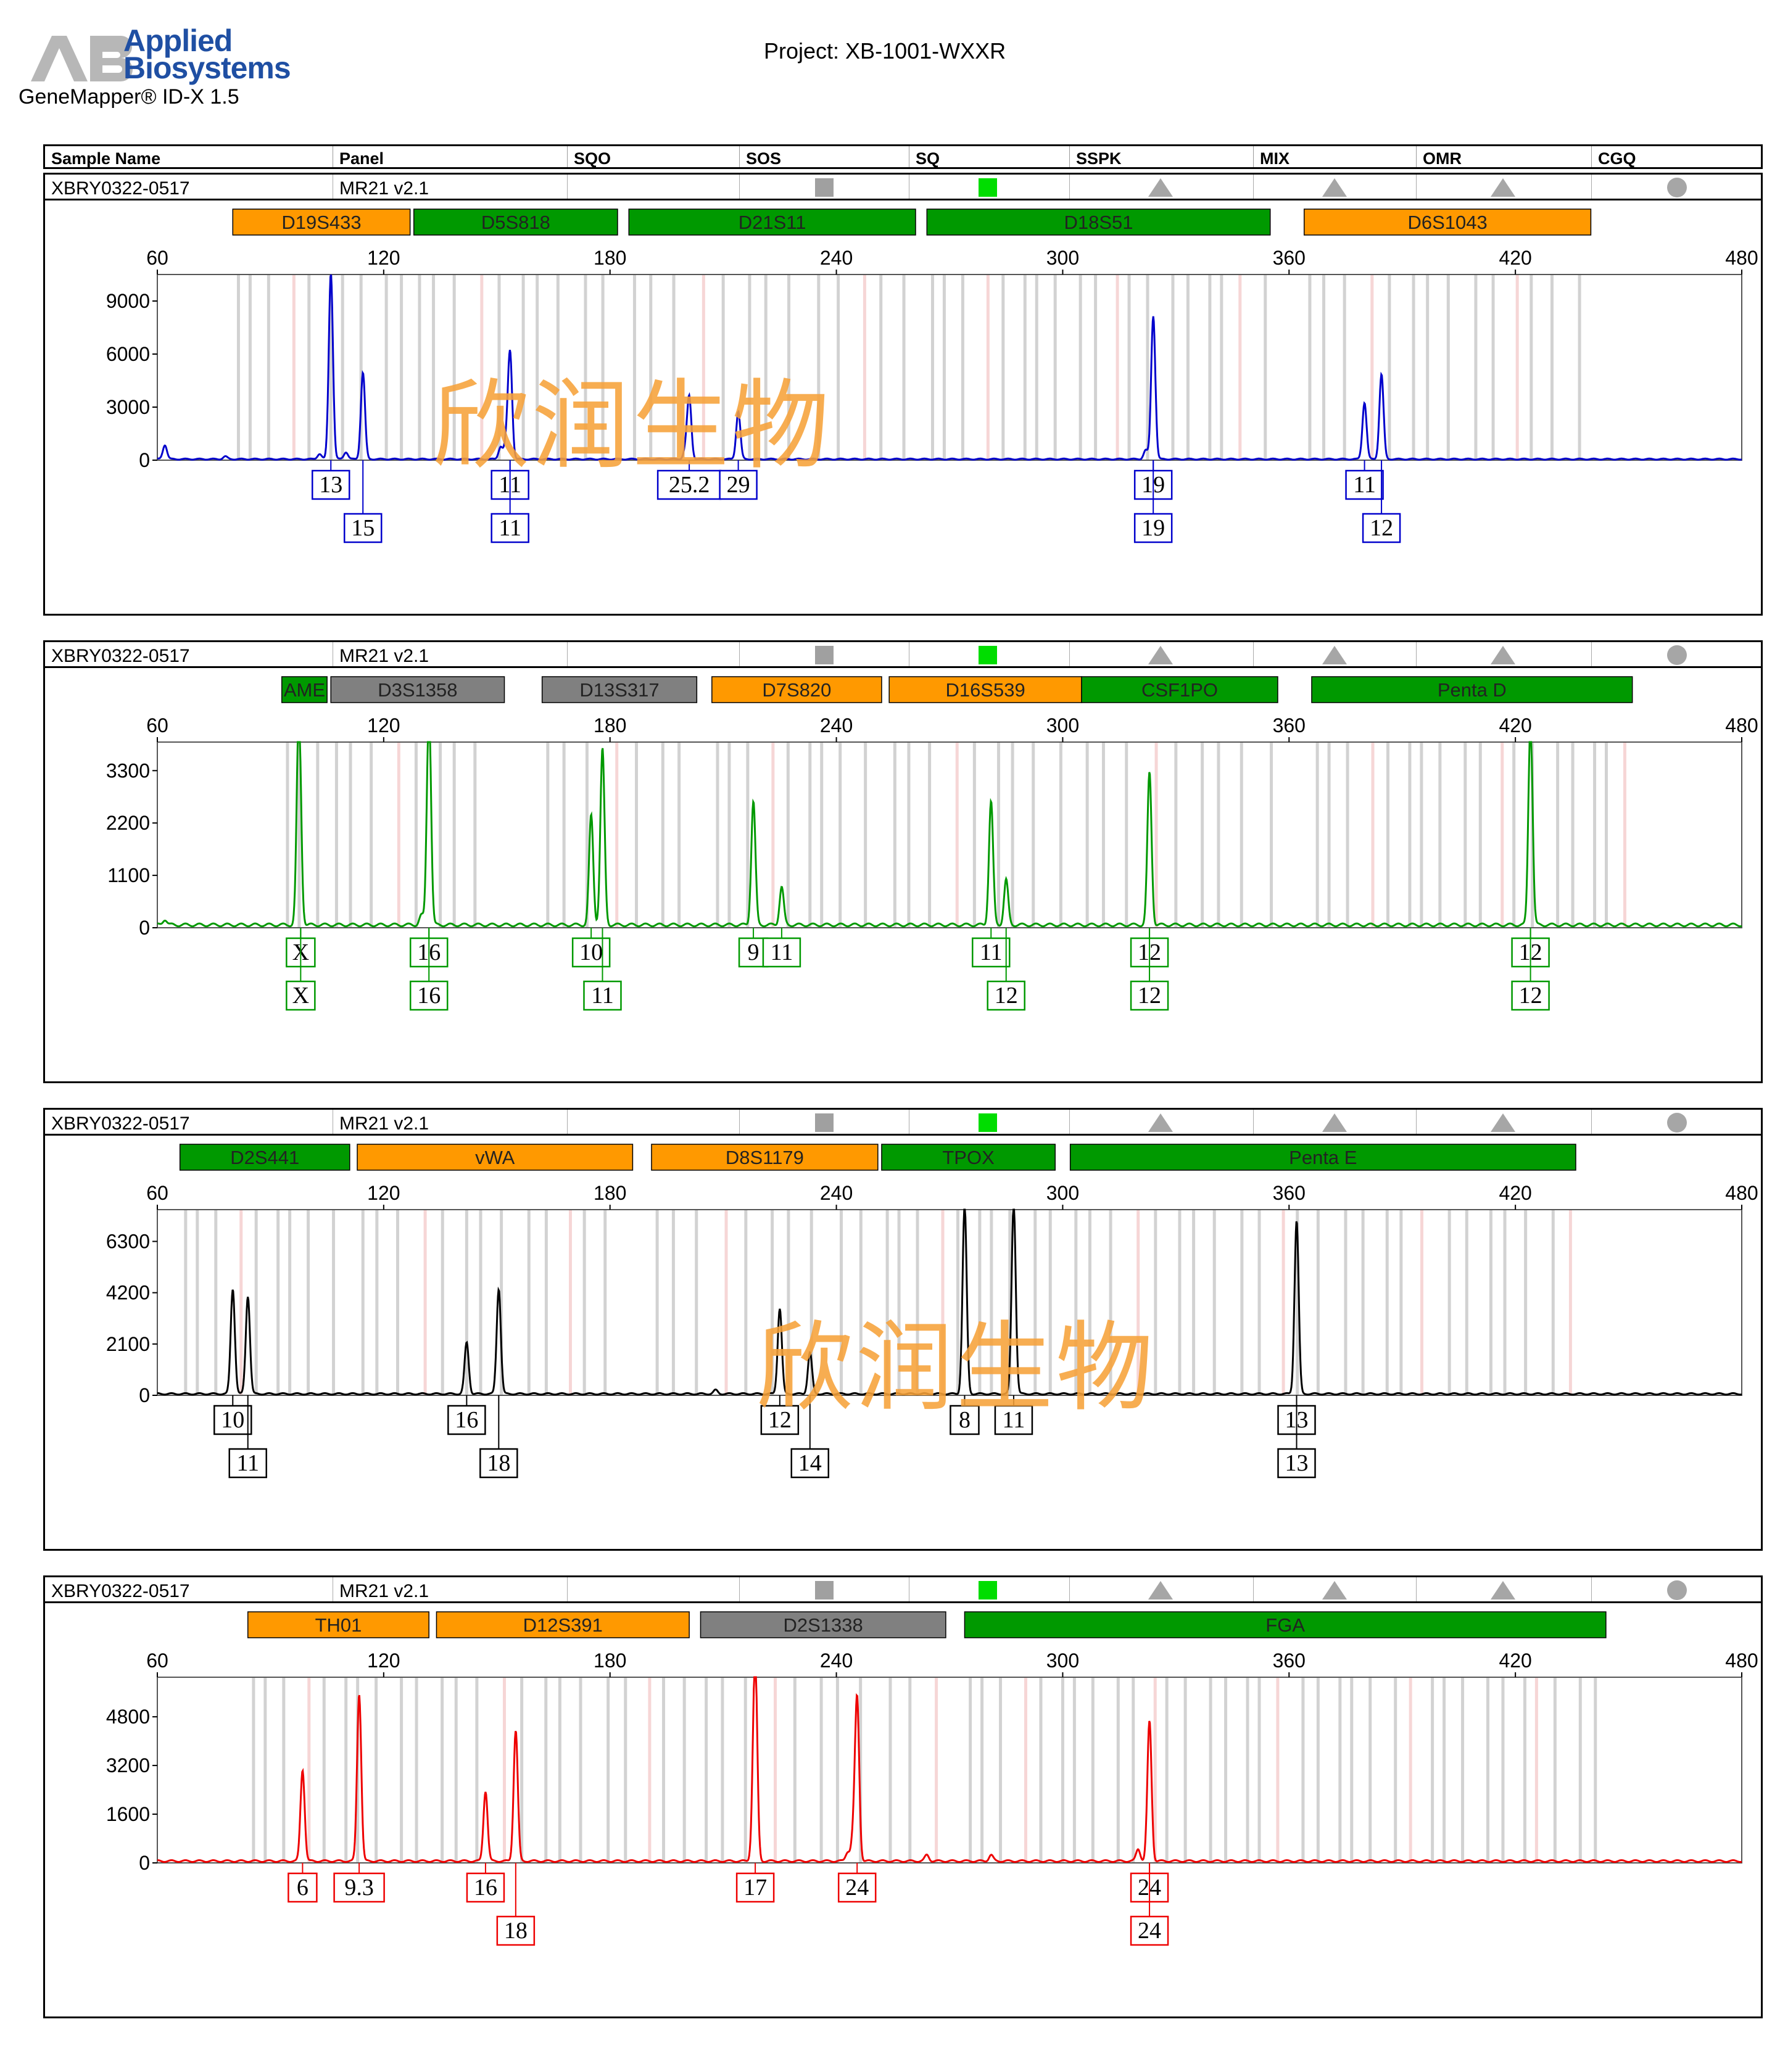 This screenshot has width=1780, height=2072. What do you see at coordinates (810, 1463) in the screenshot?
I see `allele-label: 14` at bounding box center [810, 1463].